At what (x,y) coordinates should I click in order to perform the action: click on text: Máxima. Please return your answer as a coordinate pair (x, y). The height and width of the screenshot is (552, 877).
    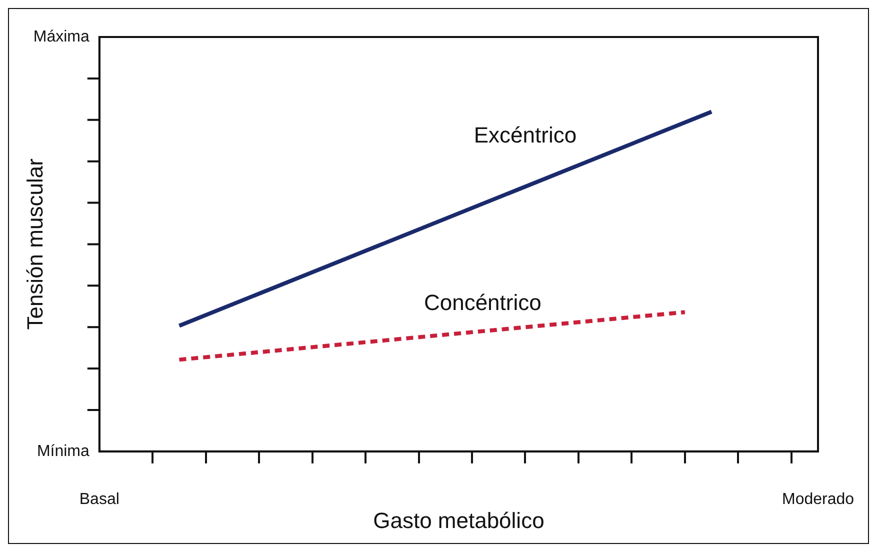
    Looking at the image, I should click on (61, 37).